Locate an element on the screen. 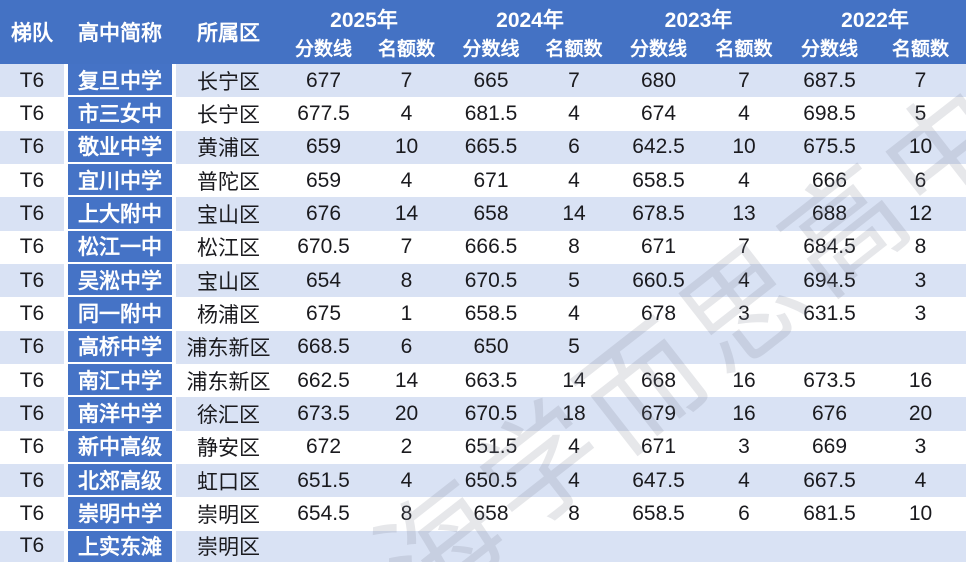 Image resolution: width=966 pixels, height=562 pixels. table-row: T6 吴淞中学 宝山区 654 8 670.5 5 660.5 4 694.5 3 is located at coordinates (483, 280).